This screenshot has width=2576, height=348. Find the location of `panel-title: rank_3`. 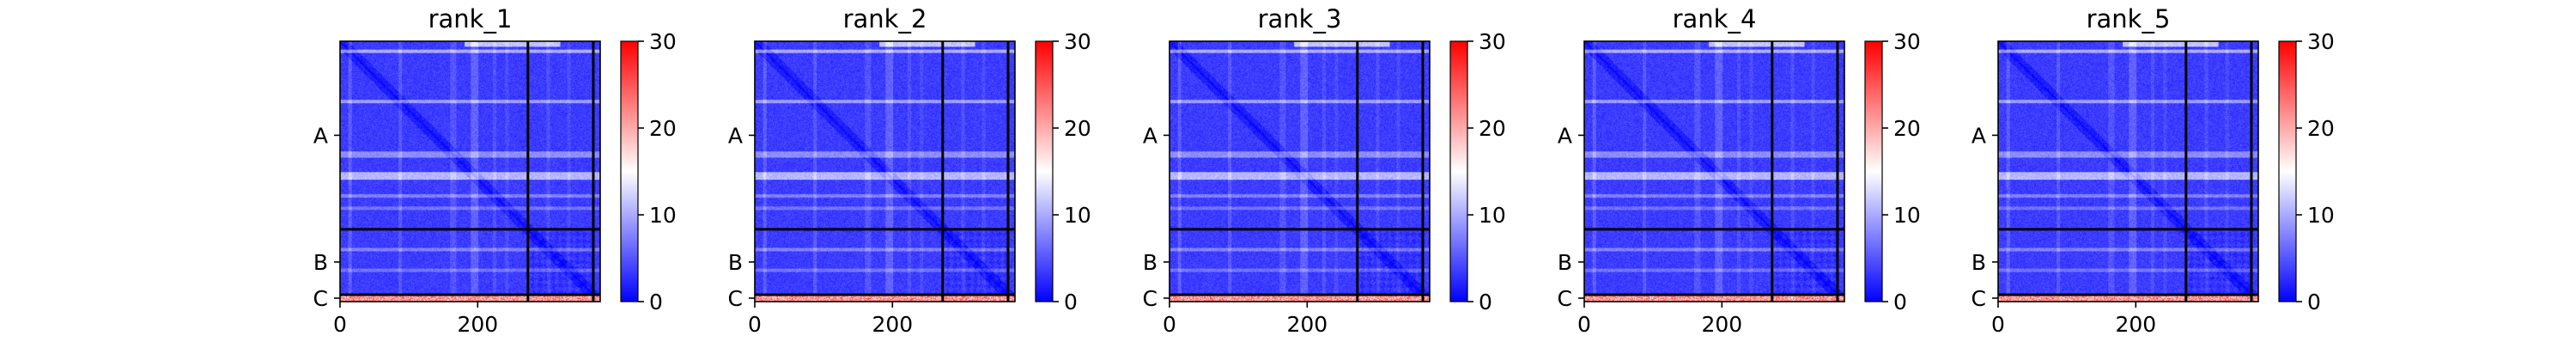

panel-title: rank_3 is located at coordinates (1300, 19).